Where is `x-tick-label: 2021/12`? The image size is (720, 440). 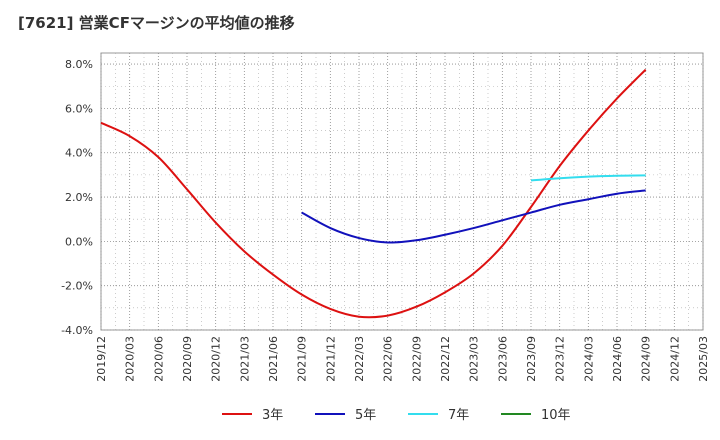 x-tick-label: 2021/12 is located at coordinates (330, 359).